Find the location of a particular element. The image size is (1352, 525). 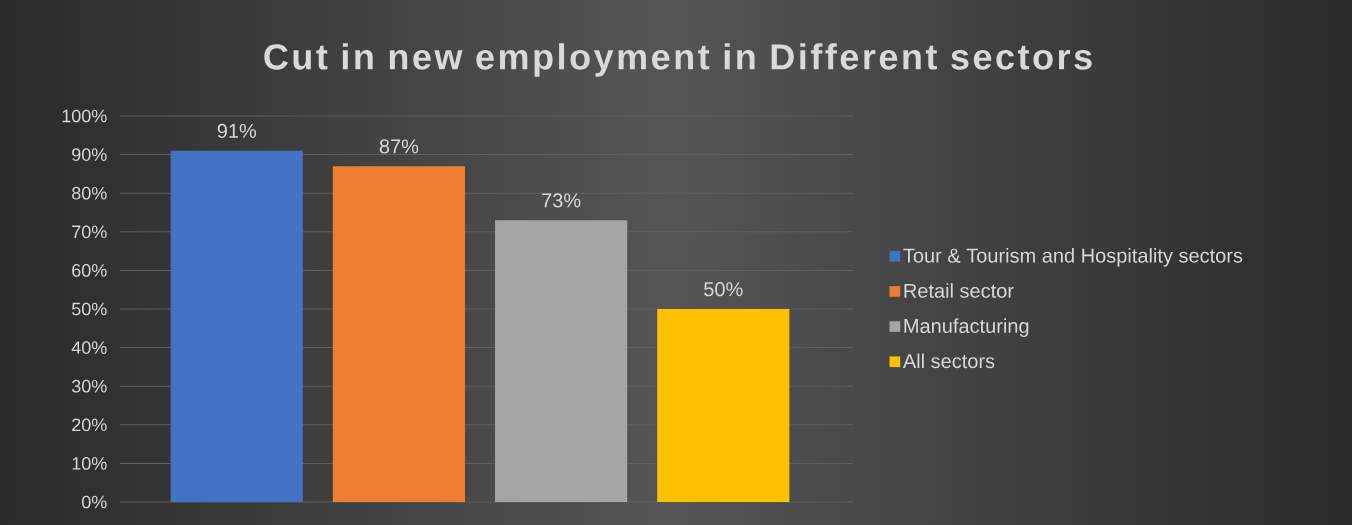

data-label: 91% is located at coordinates (237, 131).